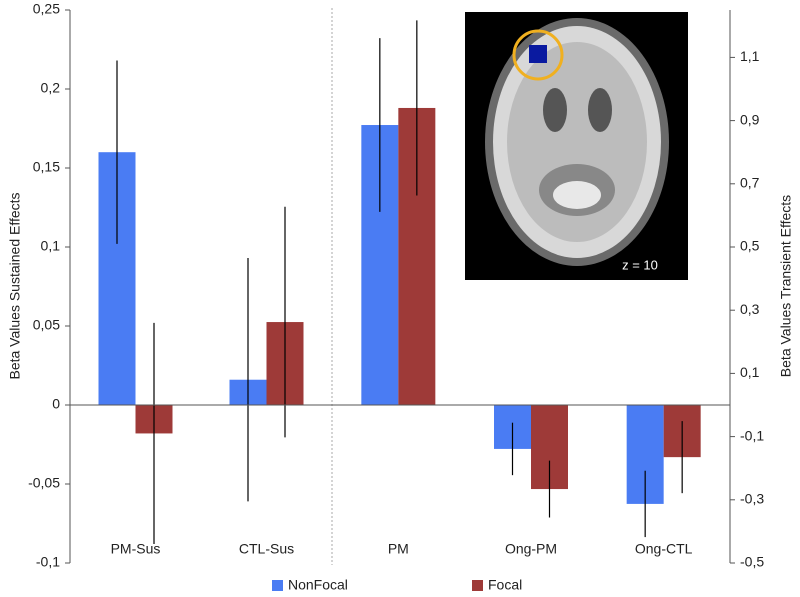 The height and width of the screenshot is (597, 800). I want to click on legend-label: Focal, so click(505, 585).